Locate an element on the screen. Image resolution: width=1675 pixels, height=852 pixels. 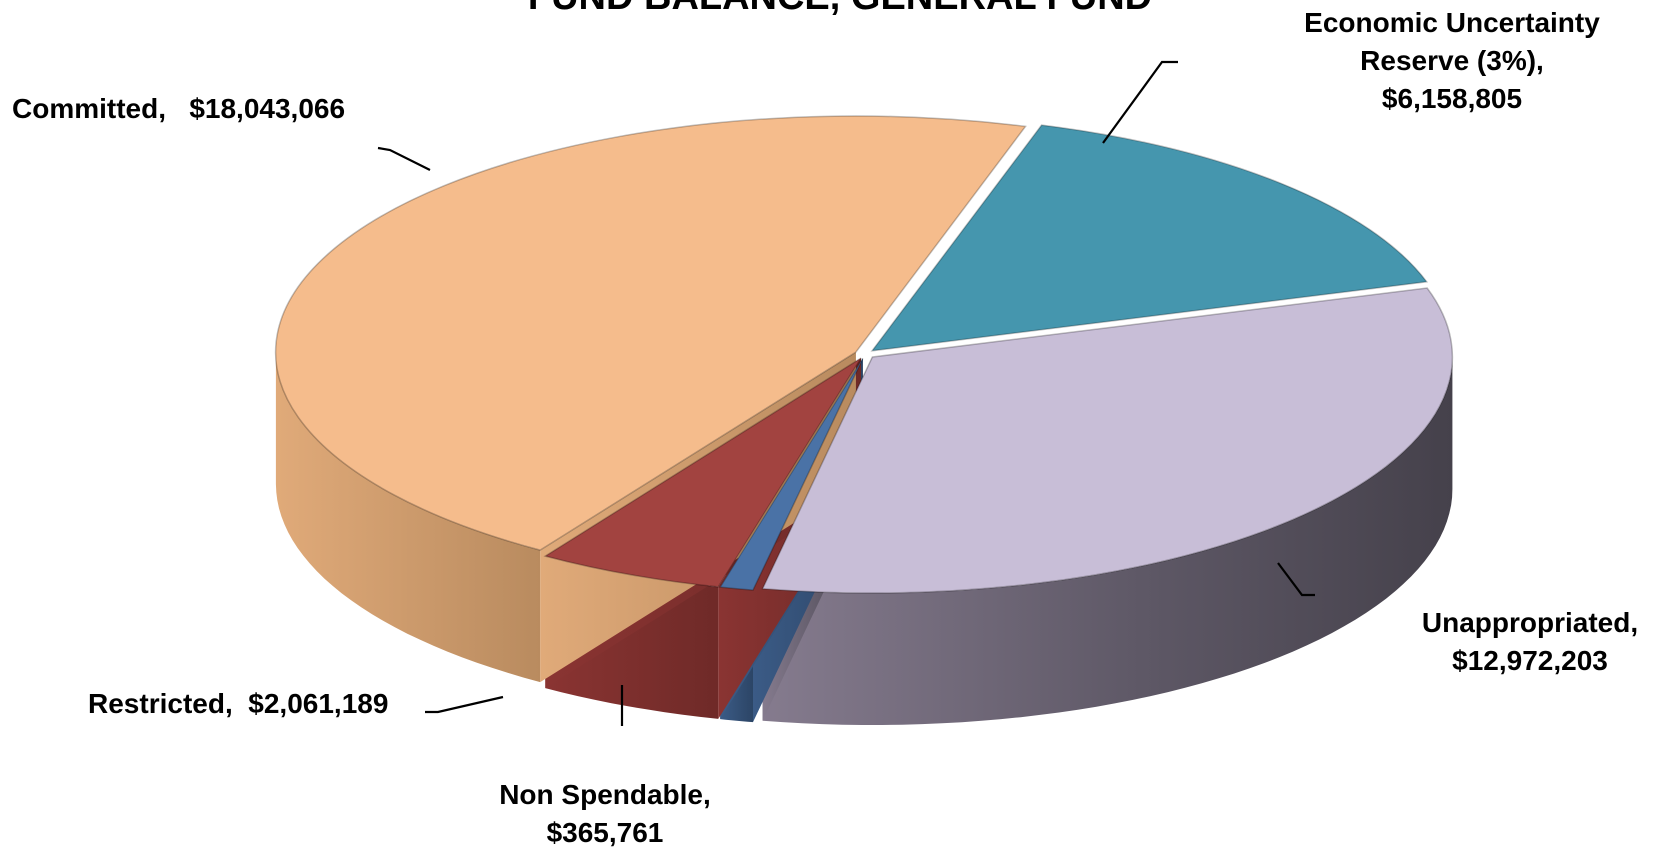
data-label-economic-line2: Reserve (3%), is located at coordinates (1452, 60).